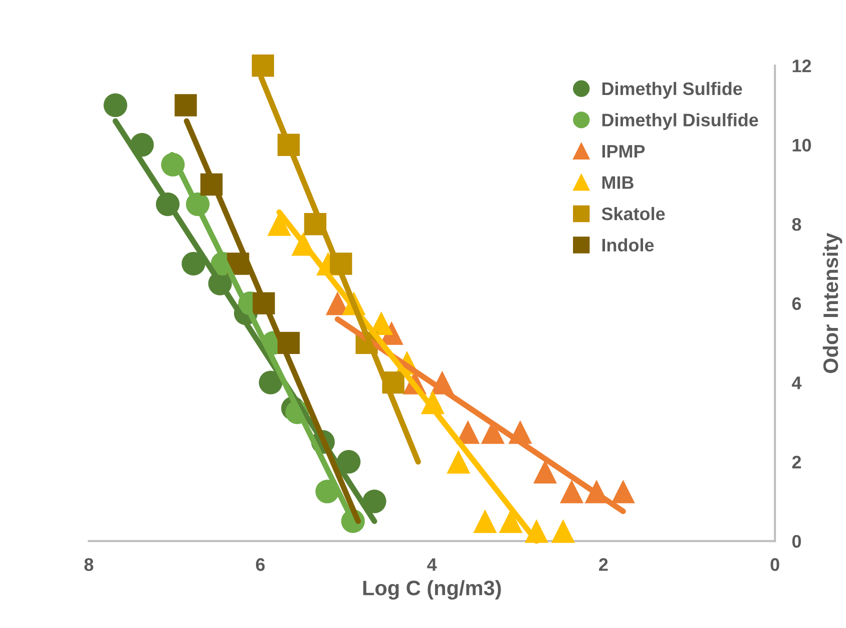  What do you see at coordinates (603, 564) in the screenshot?
I see `x-tick-label: 2` at bounding box center [603, 564].